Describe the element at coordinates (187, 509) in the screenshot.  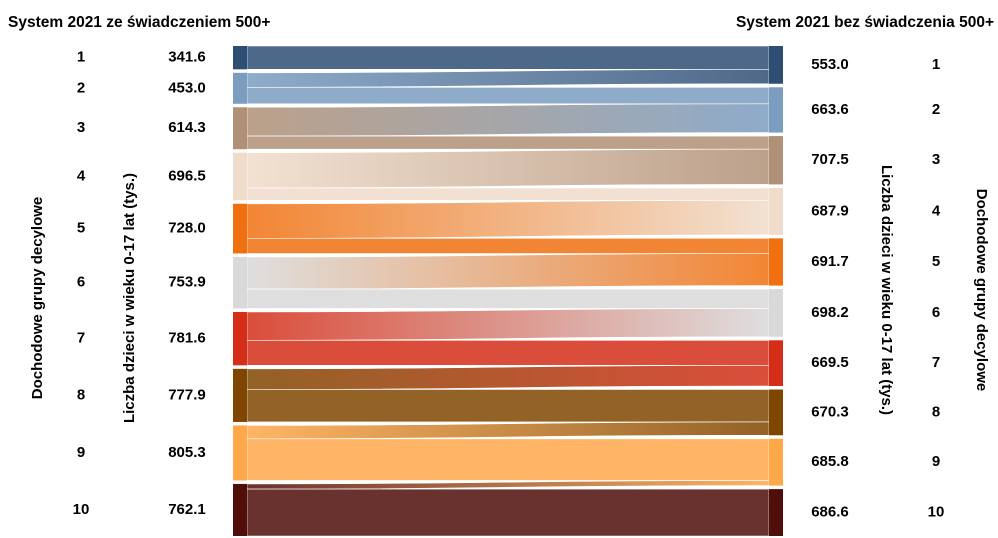
I see `left-value-10: 762.1` at that location.